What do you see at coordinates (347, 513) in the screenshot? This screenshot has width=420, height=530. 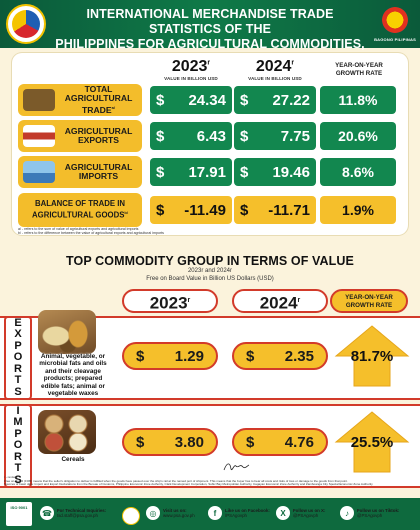 I see `tiktok-icon: ♪` at bounding box center [347, 513].